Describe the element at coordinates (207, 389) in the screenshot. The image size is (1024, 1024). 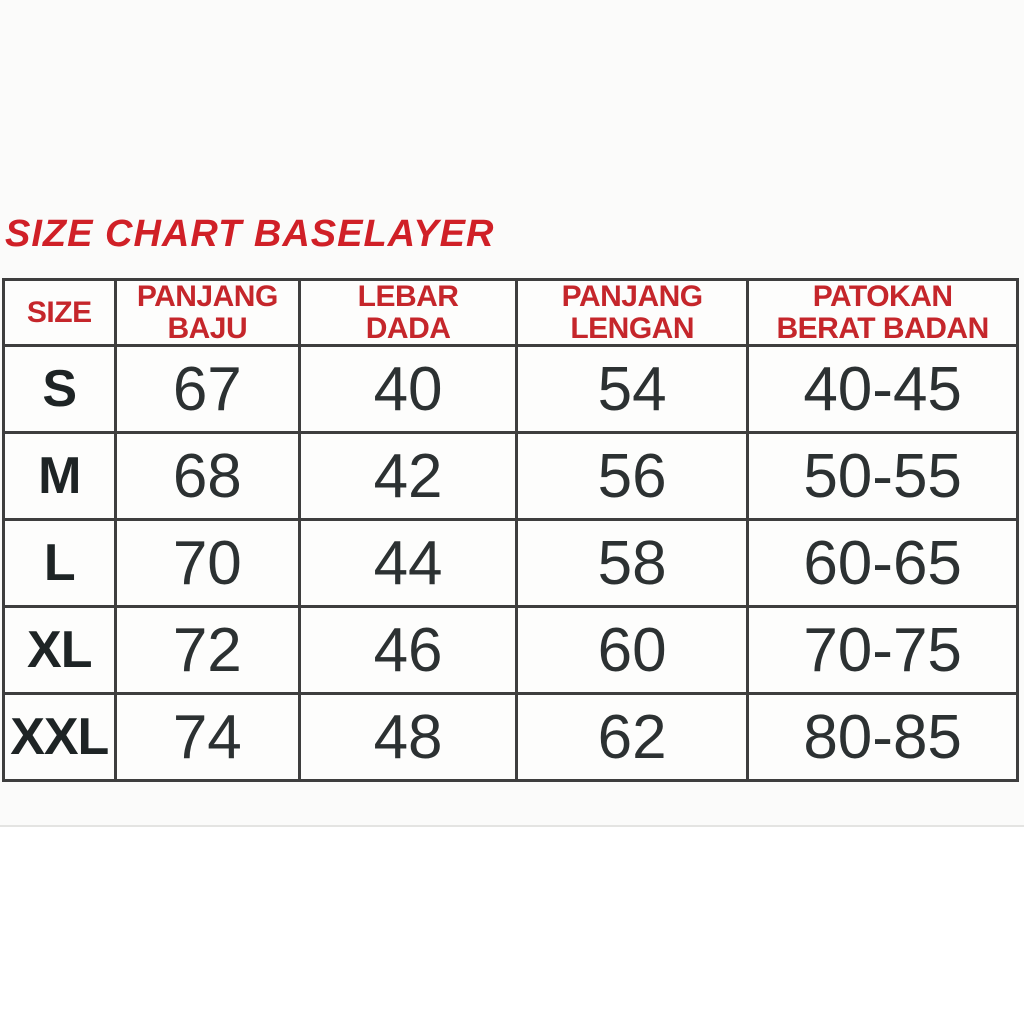
I see `measurement-value-cell: 67` at that location.